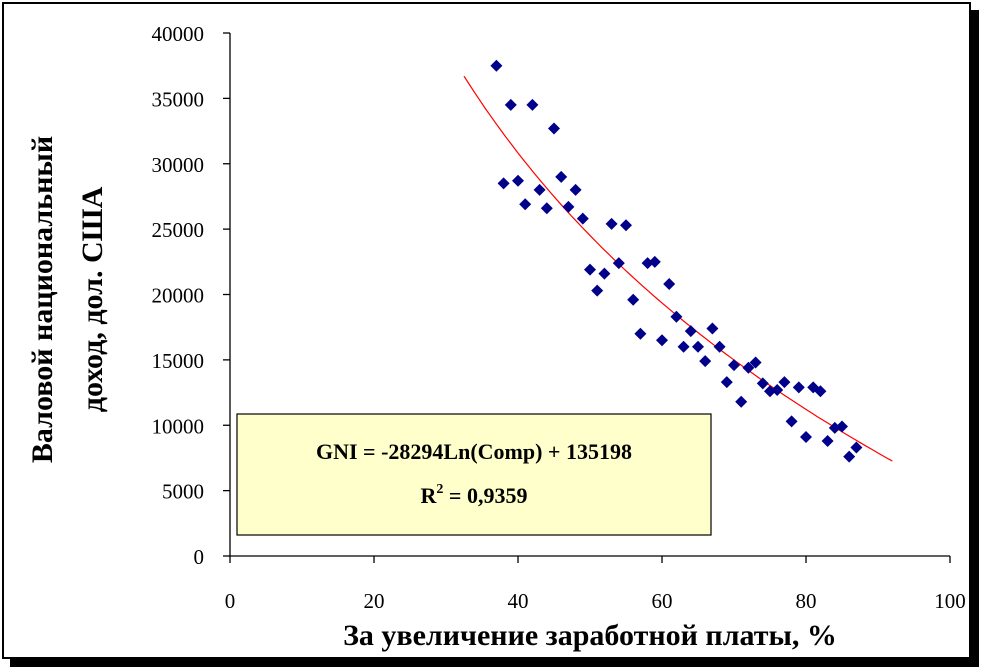 The height and width of the screenshot is (670, 983). Describe the element at coordinates (178, 361) in the screenshot. I see `y-tick-label: 15000` at that location.